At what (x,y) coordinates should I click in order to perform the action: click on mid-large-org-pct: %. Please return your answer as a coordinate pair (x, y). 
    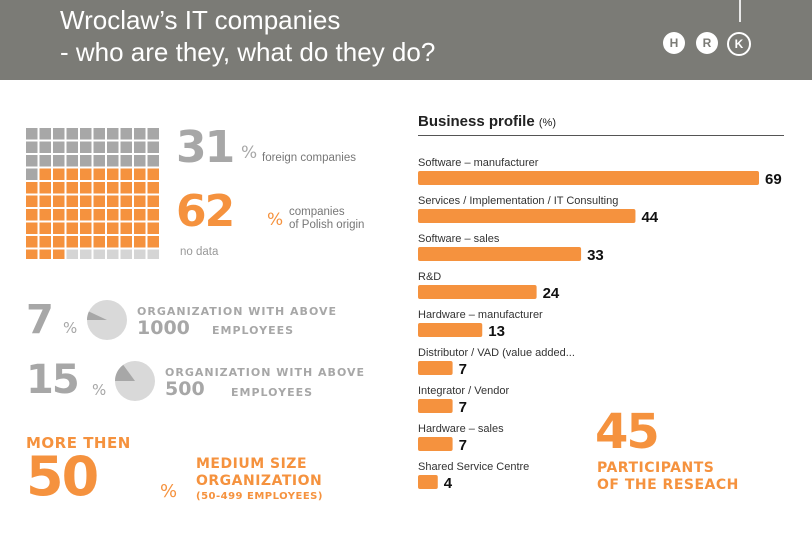
    Looking at the image, I should click on (99, 390).